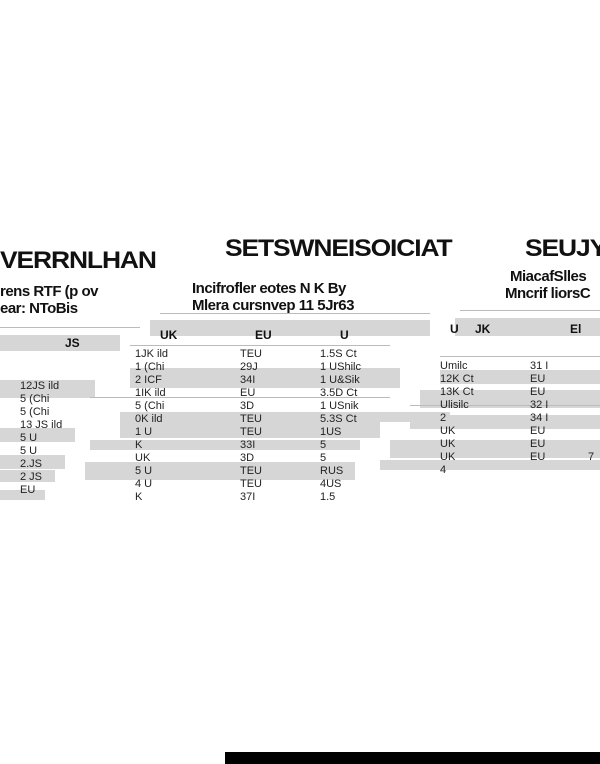  I want to click on table-cell: 2 JS, so click(31, 477).